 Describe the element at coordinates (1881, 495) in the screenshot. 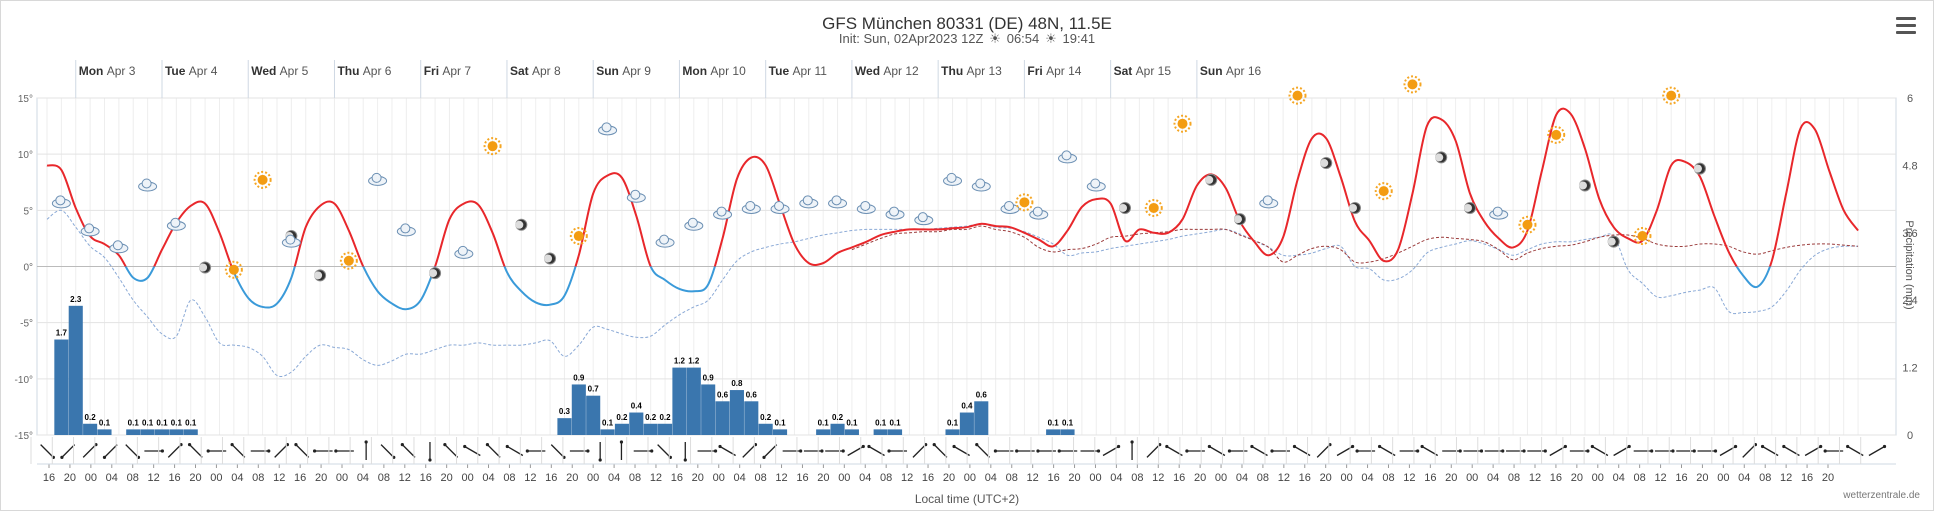

I see `credits-link: wetterzentrale.de` at that location.